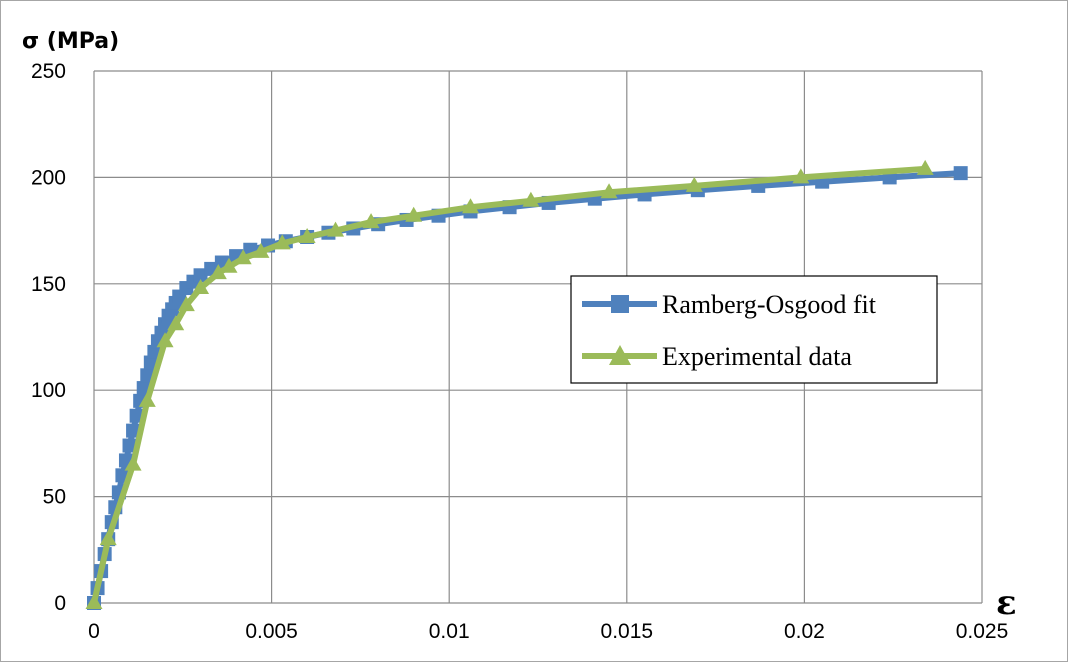  I want to click on x-axis-ticks: 0 0.005 0.01 0.015 0.02 0.025, so click(548, 631).